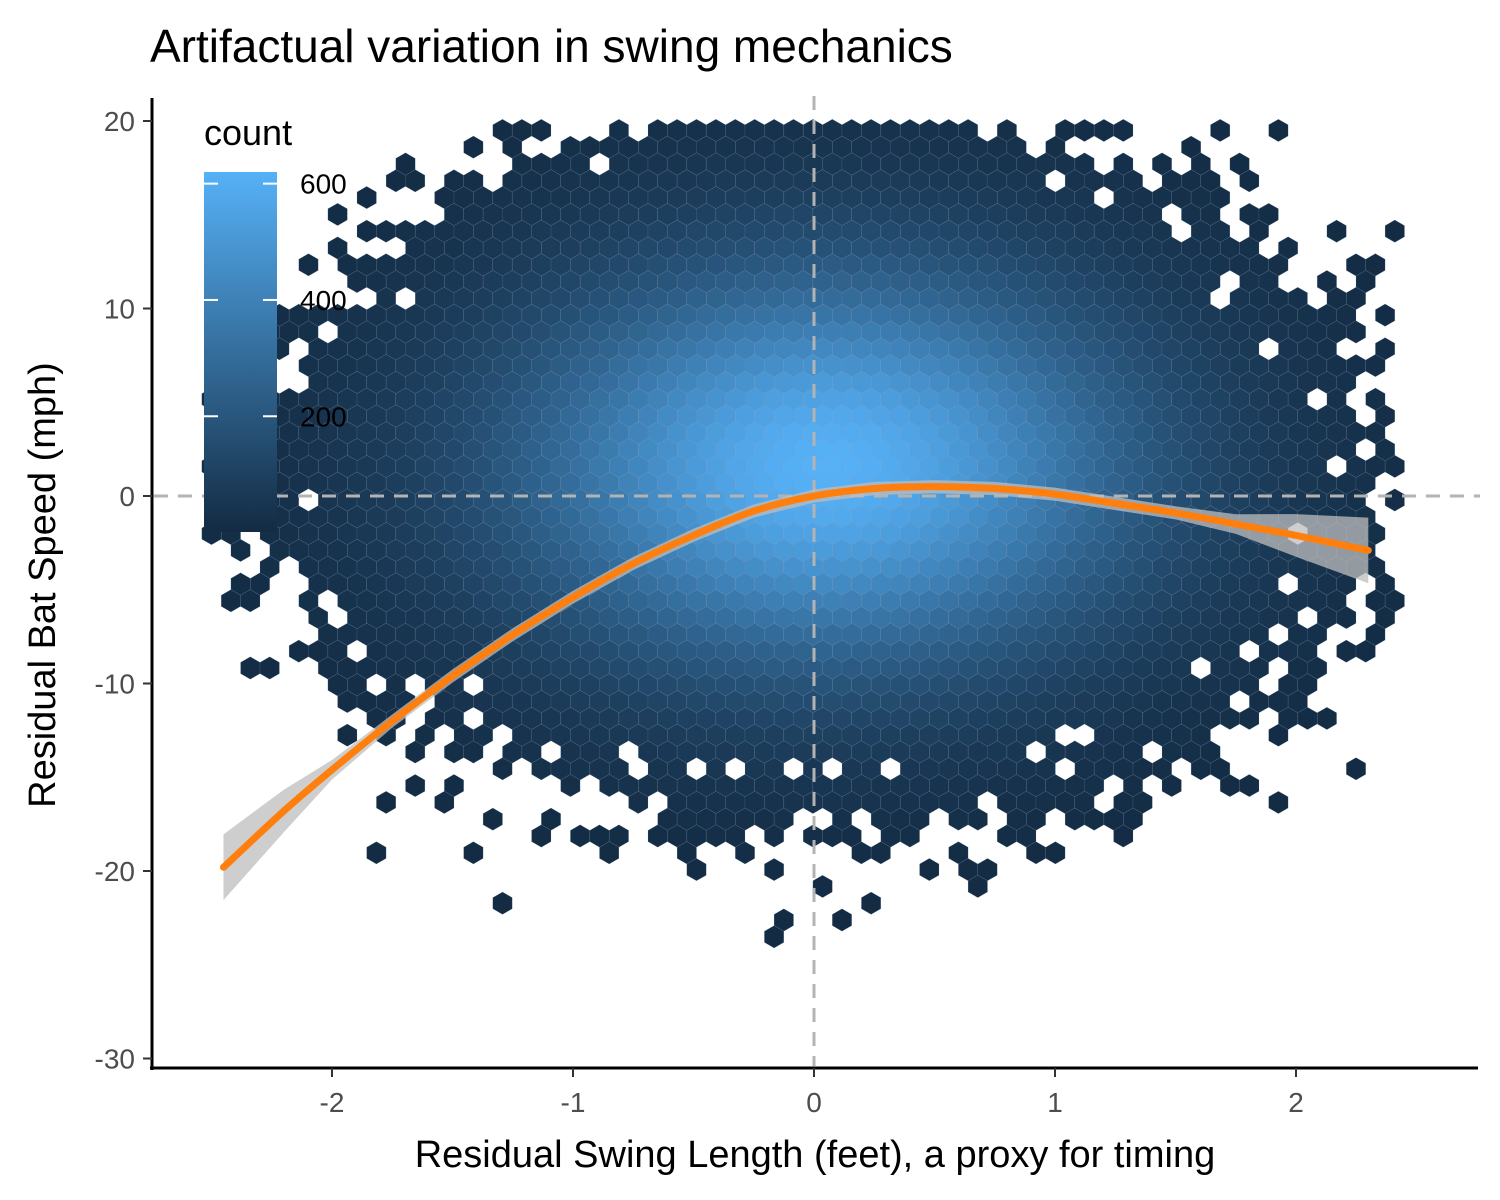  What do you see at coordinates (123, 590) in the screenshot?
I see `y-axis-ticks: -30 -20 -10 0 10 20` at bounding box center [123, 590].